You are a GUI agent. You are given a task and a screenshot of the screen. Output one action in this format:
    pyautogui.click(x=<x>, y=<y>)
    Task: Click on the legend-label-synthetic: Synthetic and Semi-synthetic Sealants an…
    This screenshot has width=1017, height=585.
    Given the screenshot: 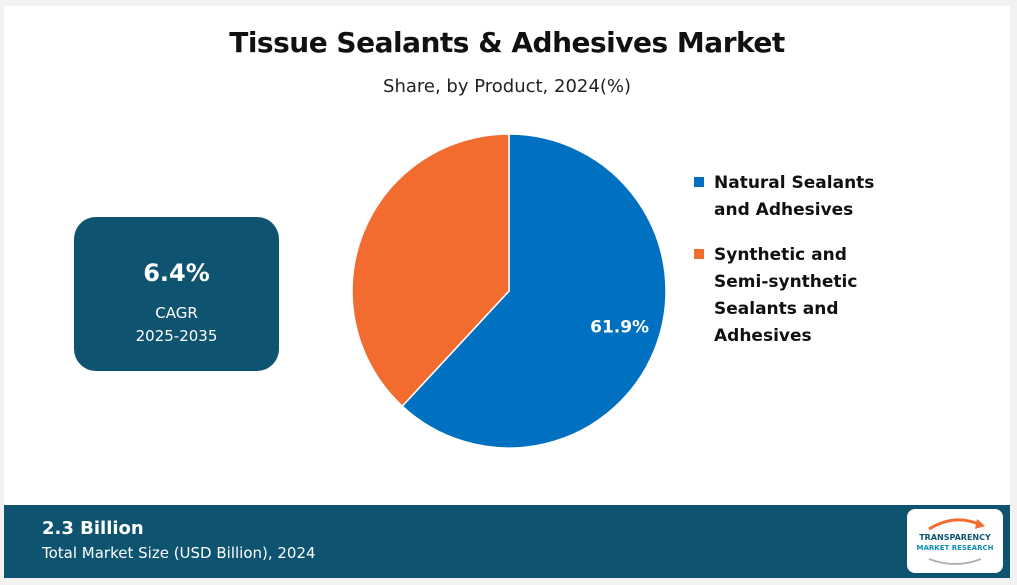 What is the action you would take?
    pyautogui.click(x=786, y=295)
    